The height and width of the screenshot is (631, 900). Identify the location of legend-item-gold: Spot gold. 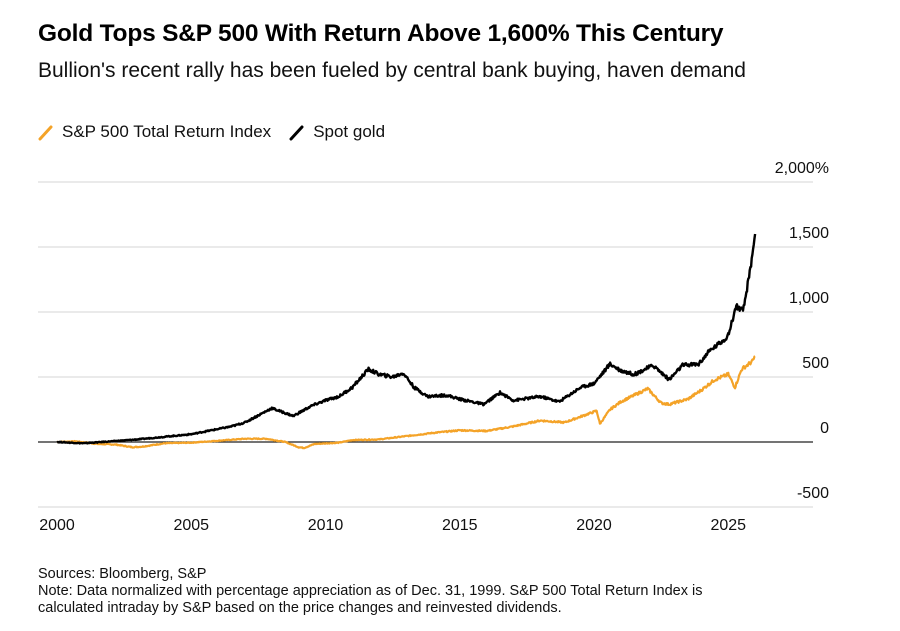
(337, 132).